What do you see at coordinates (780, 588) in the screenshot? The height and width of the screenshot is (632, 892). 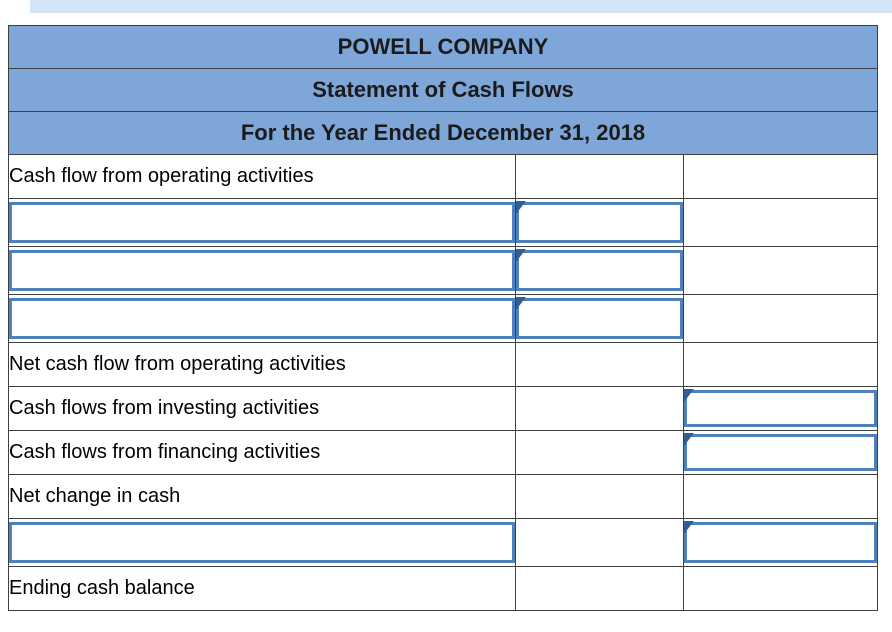 I see `total-amount-cell` at bounding box center [780, 588].